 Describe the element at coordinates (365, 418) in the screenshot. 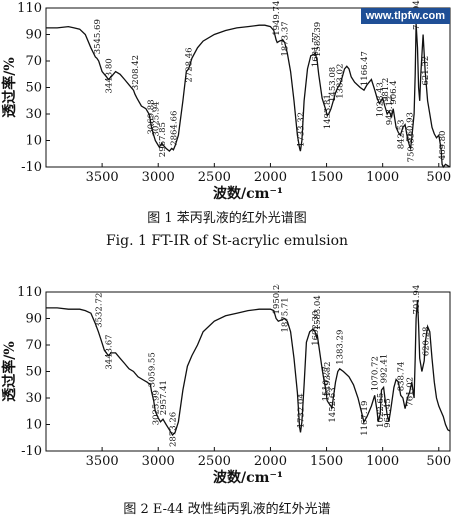

I see `peak-label: 1167.19` at that location.